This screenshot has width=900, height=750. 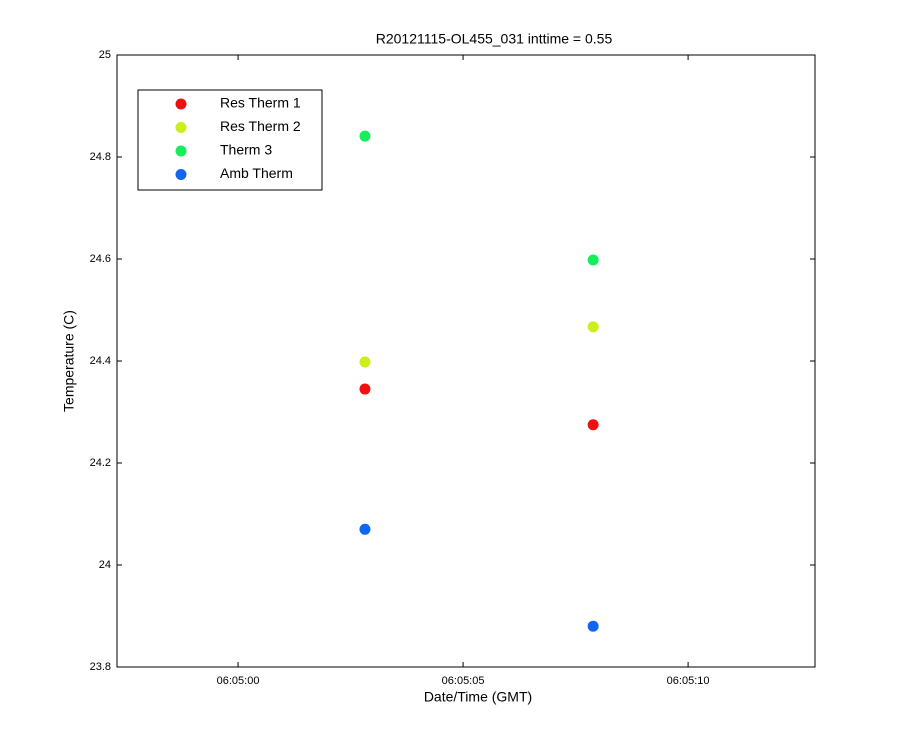 What do you see at coordinates (256, 173) in the screenshot?
I see `legend-label: Amb Therm` at bounding box center [256, 173].